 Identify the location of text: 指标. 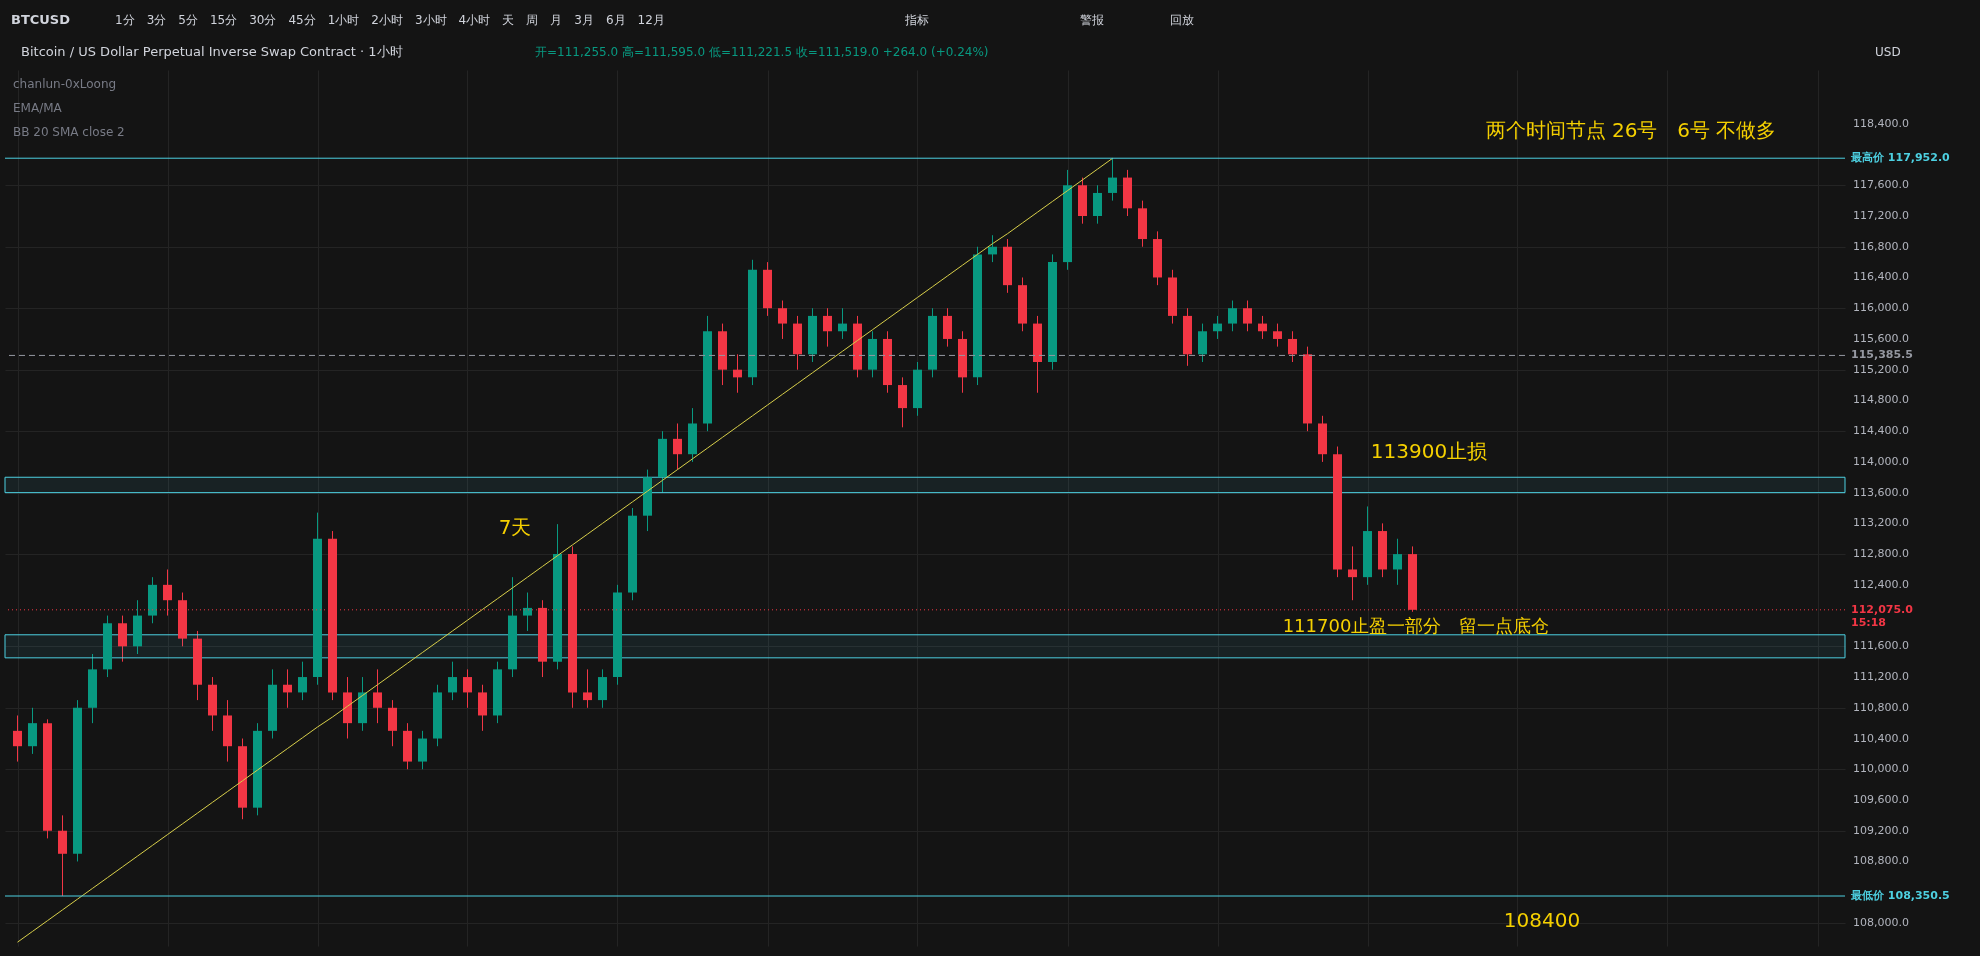
(916, 20).